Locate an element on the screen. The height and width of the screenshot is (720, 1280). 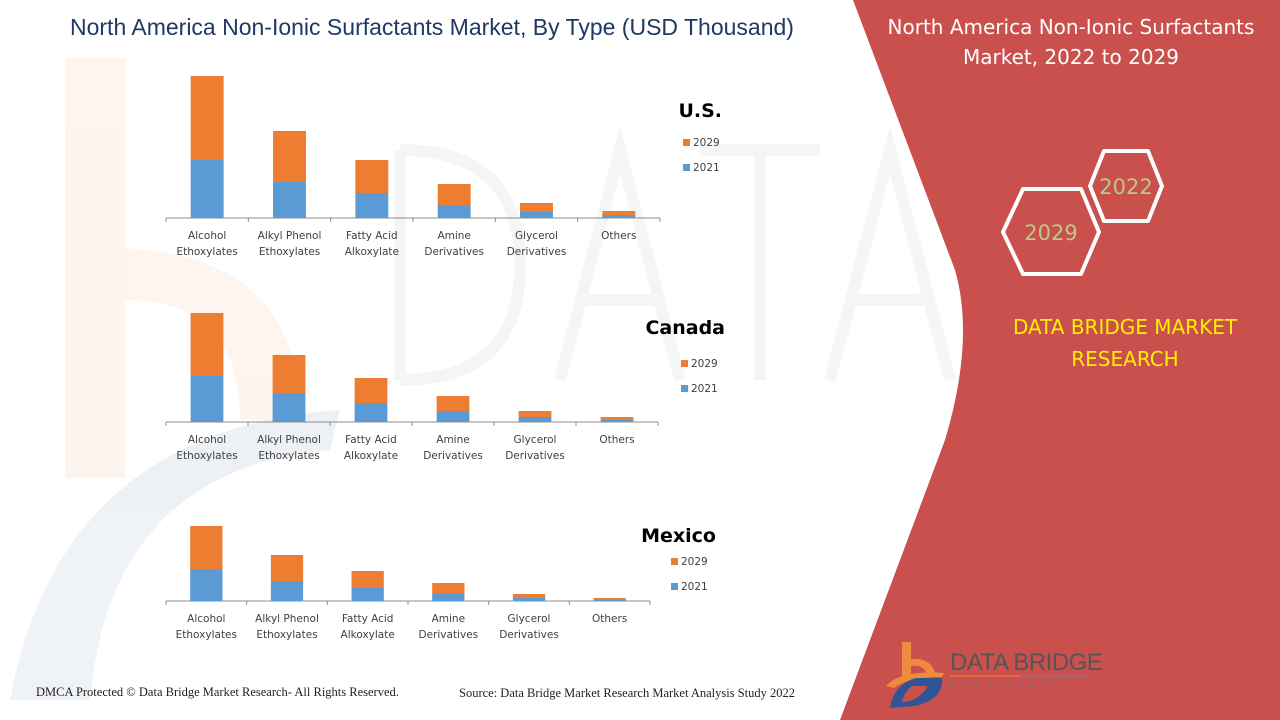
brand-text: DATA BRIDGE MARKET RESEARCH is located at coordinates (1125, 343).